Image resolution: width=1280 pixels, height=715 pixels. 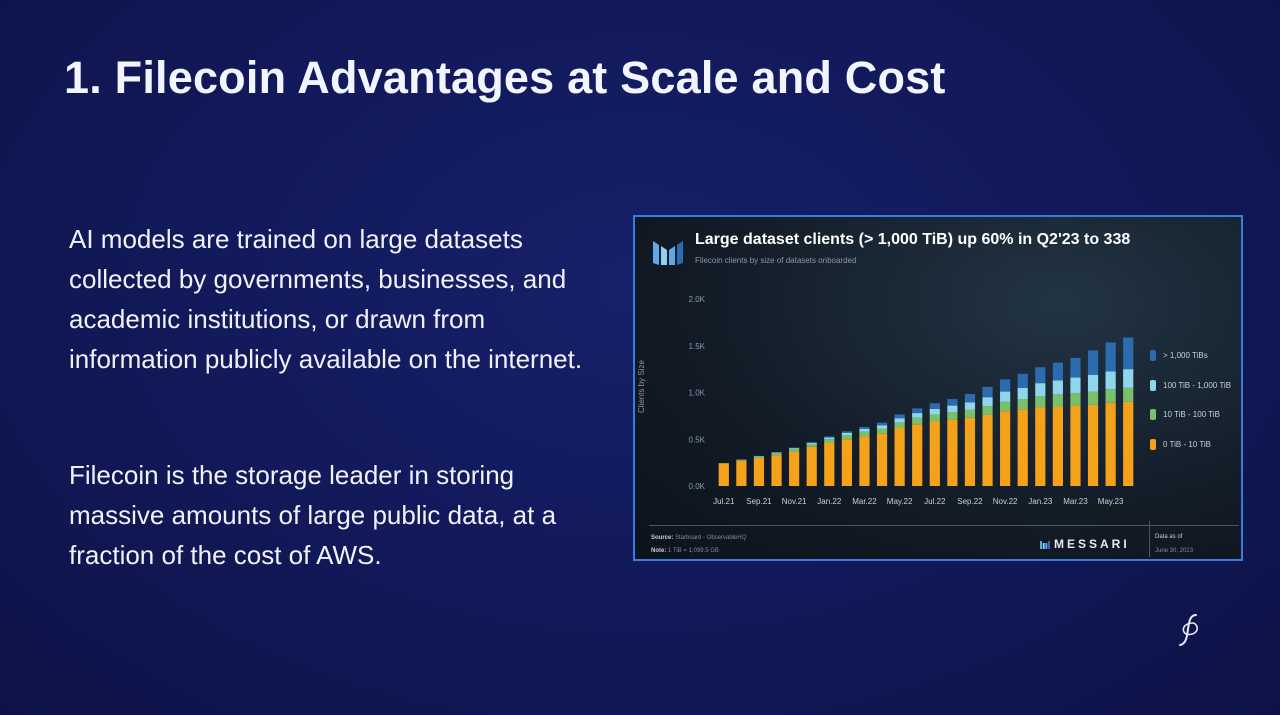 I want to click on source-label: Source:, so click(x=662, y=538).